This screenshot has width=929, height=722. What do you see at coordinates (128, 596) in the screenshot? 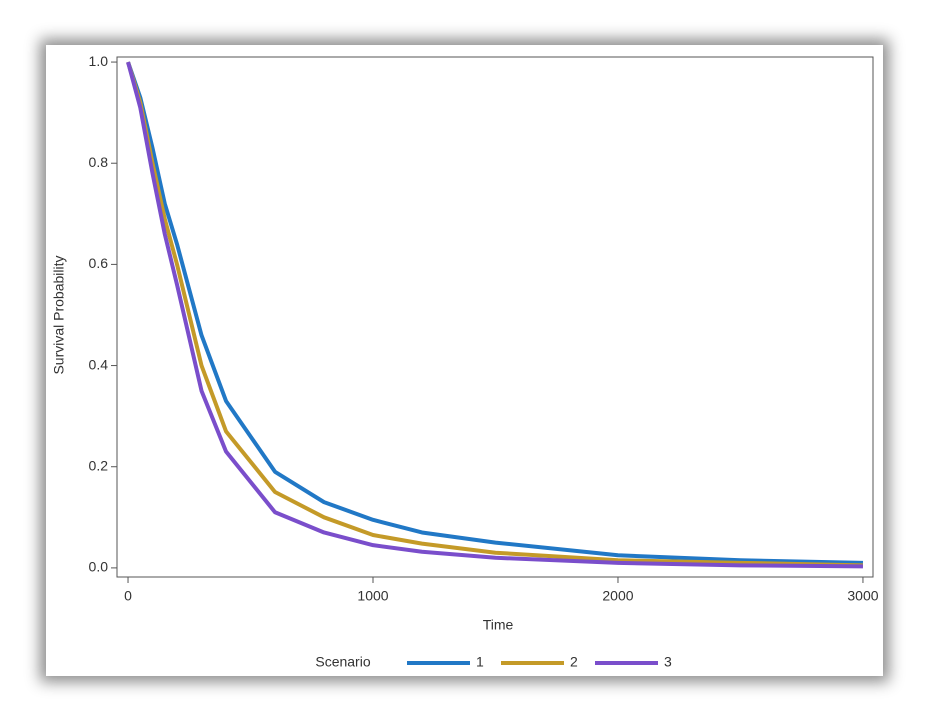
I see `x-tick-label: 0` at bounding box center [128, 596].